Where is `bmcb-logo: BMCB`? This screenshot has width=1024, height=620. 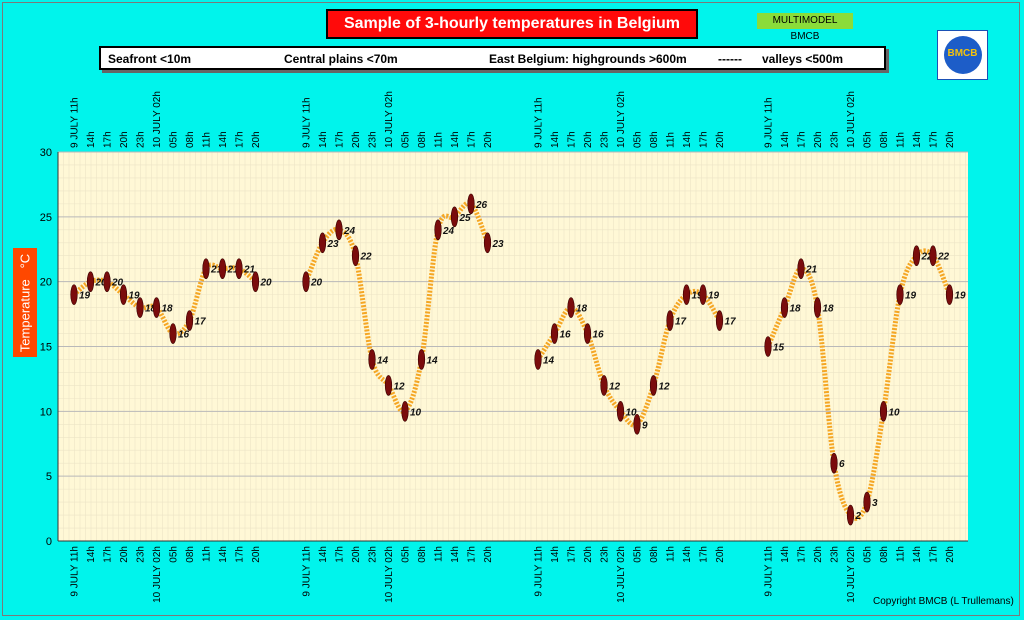 bmcb-logo: BMCB is located at coordinates (962, 55).